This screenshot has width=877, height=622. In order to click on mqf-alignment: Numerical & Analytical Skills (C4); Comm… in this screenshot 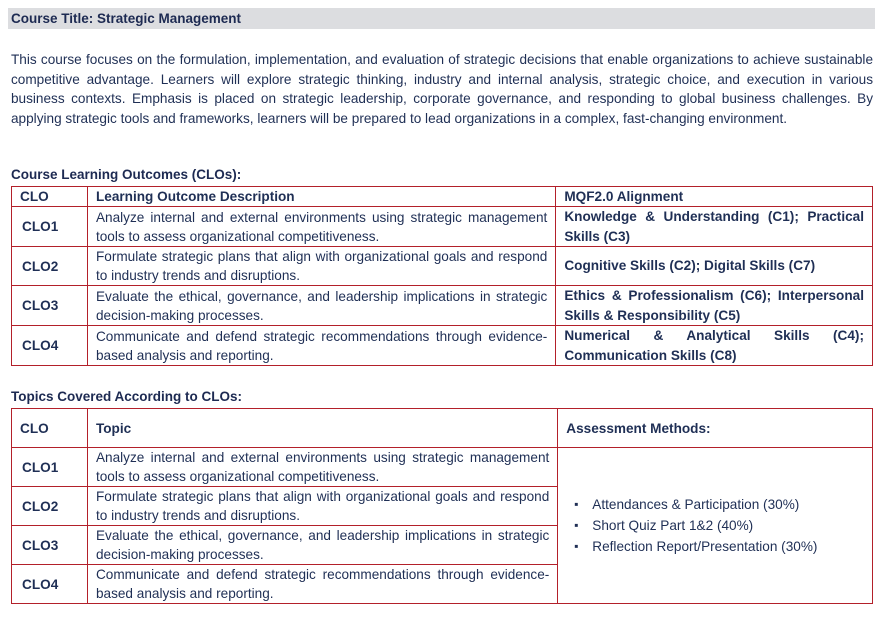, I will do `click(714, 345)`.